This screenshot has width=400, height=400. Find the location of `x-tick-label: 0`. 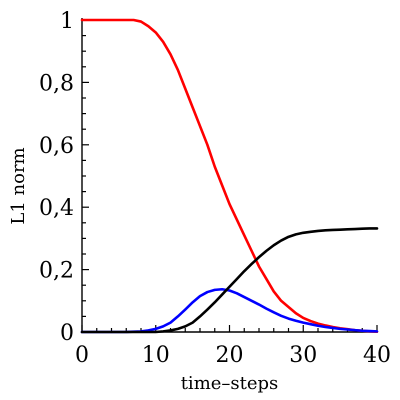

x-tick-label: 0 is located at coordinates (82, 355).